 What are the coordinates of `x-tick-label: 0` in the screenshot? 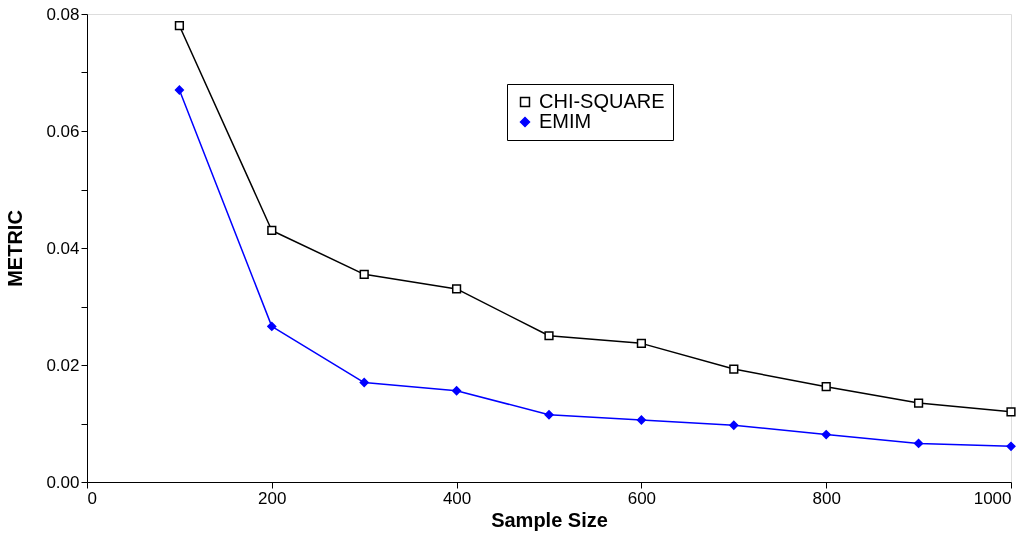 It's located at (92, 498).